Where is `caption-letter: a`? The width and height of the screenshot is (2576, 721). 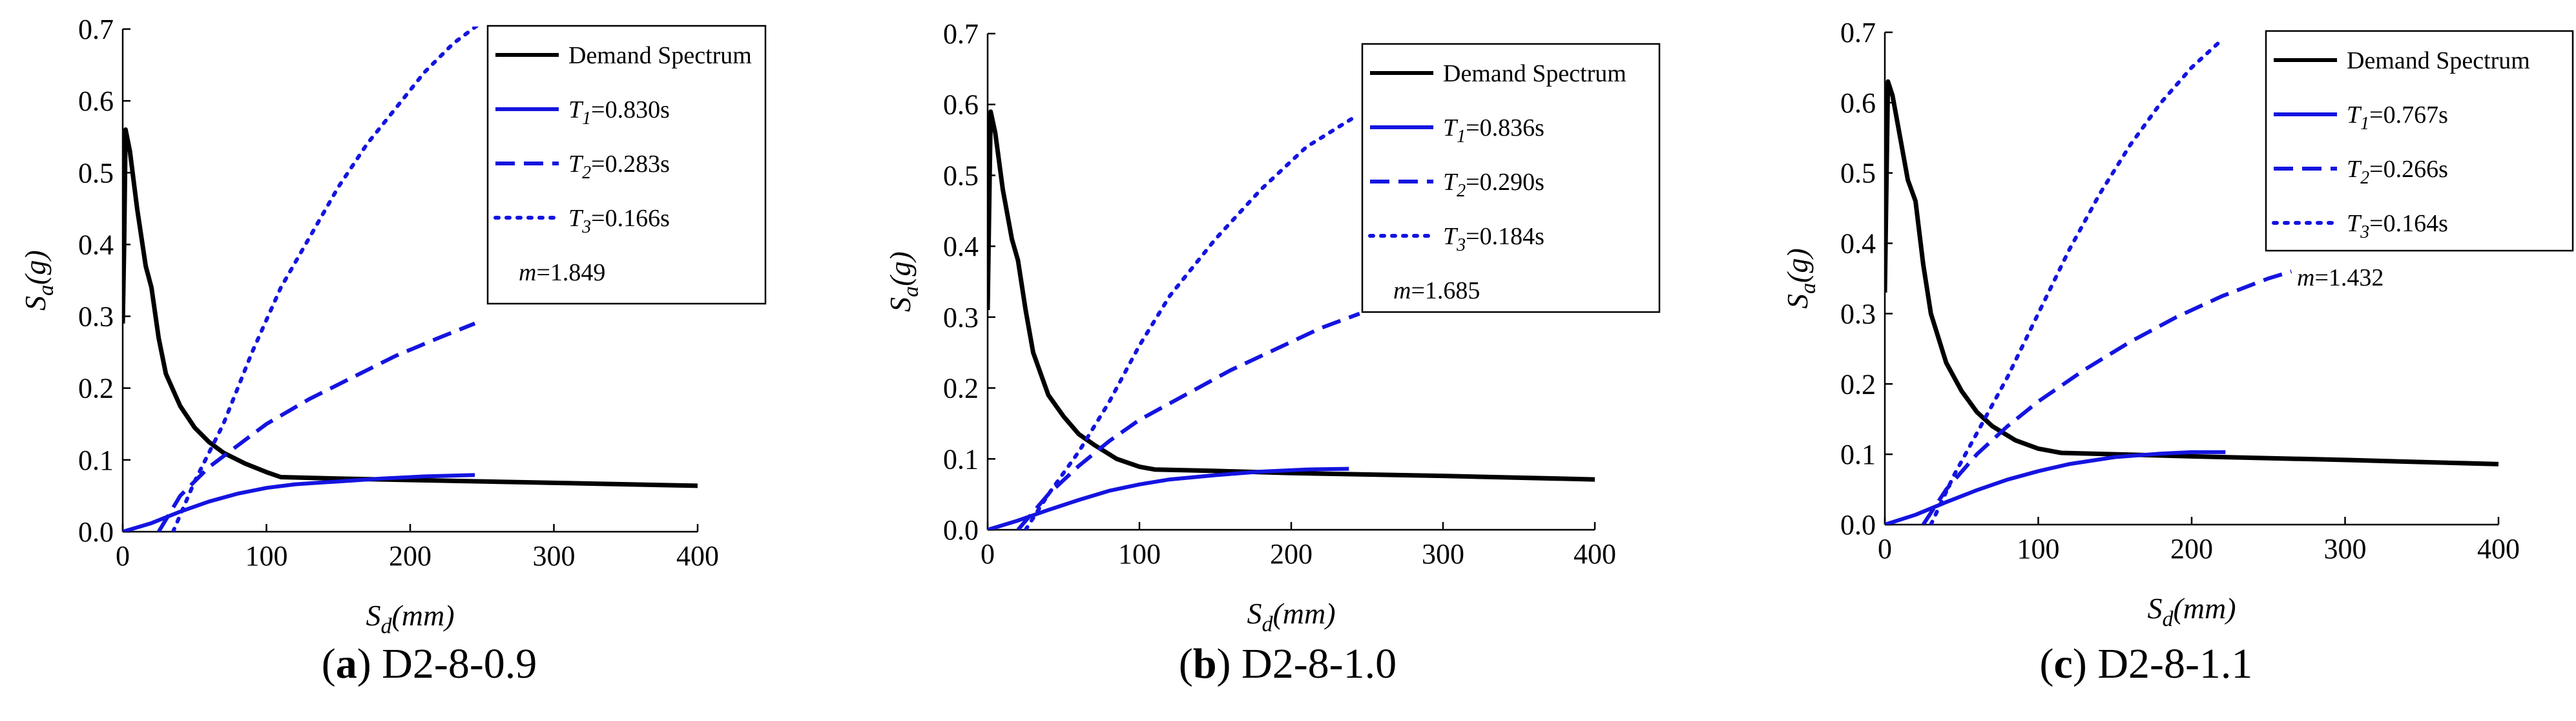
caption-letter: a is located at coordinates (346, 663).